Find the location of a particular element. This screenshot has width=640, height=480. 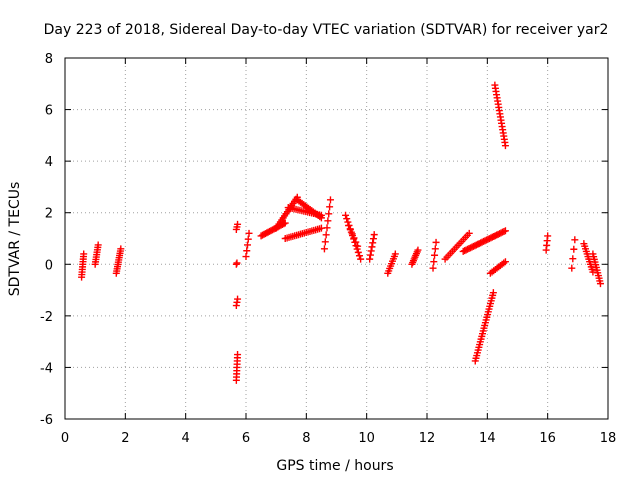

x-tick-label: 18 is located at coordinates (608, 438).